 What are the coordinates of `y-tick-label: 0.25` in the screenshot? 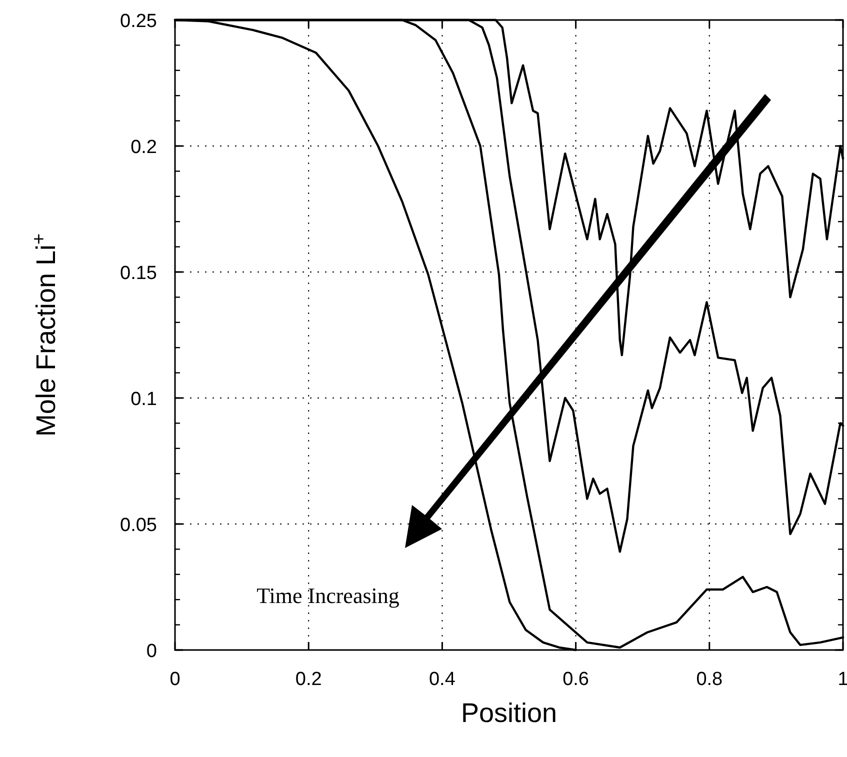 It's located at (138, 21).